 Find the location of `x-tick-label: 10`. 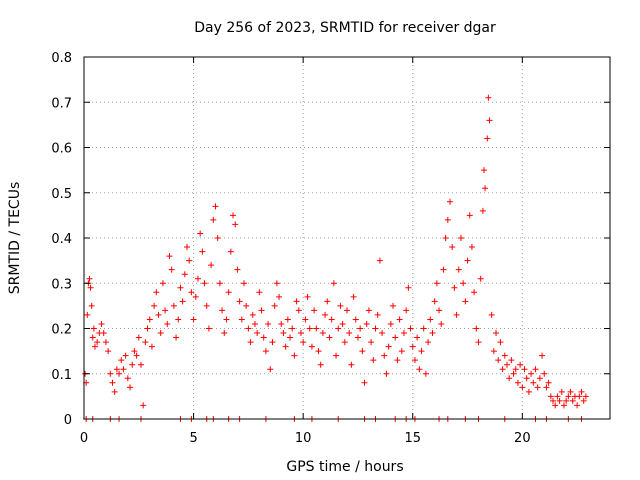

x-tick-label: 10 is located at coordinates (303, 438).